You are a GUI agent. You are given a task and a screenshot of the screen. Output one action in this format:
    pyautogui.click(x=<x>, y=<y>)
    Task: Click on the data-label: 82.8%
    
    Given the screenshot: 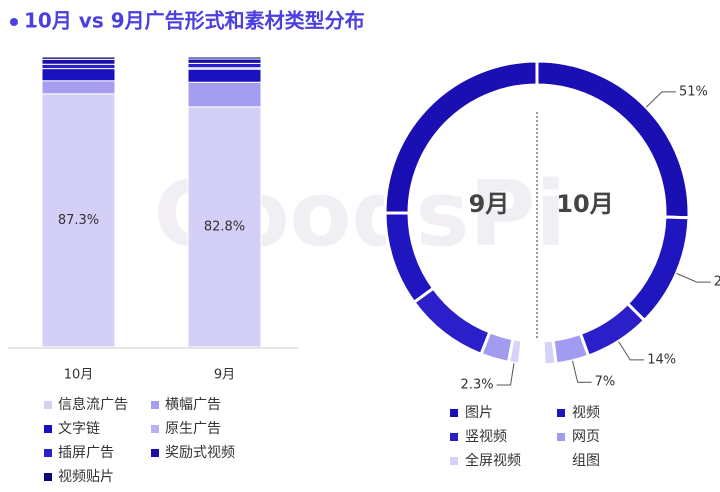 What is the action you would take?
    pyautogui.click(x=224, y=226)
    